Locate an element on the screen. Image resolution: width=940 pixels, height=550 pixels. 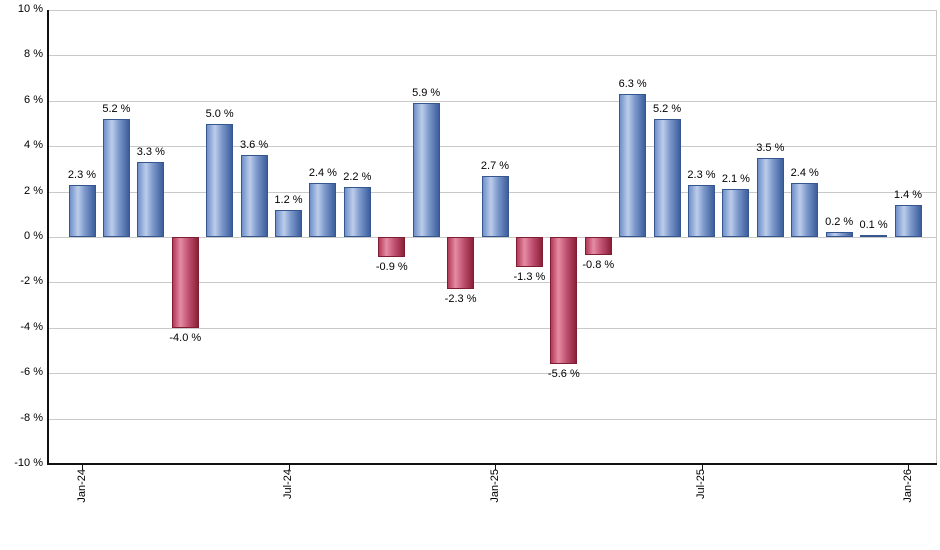
bar-value-label: -4.0 % is located at coordinates (185, 337).